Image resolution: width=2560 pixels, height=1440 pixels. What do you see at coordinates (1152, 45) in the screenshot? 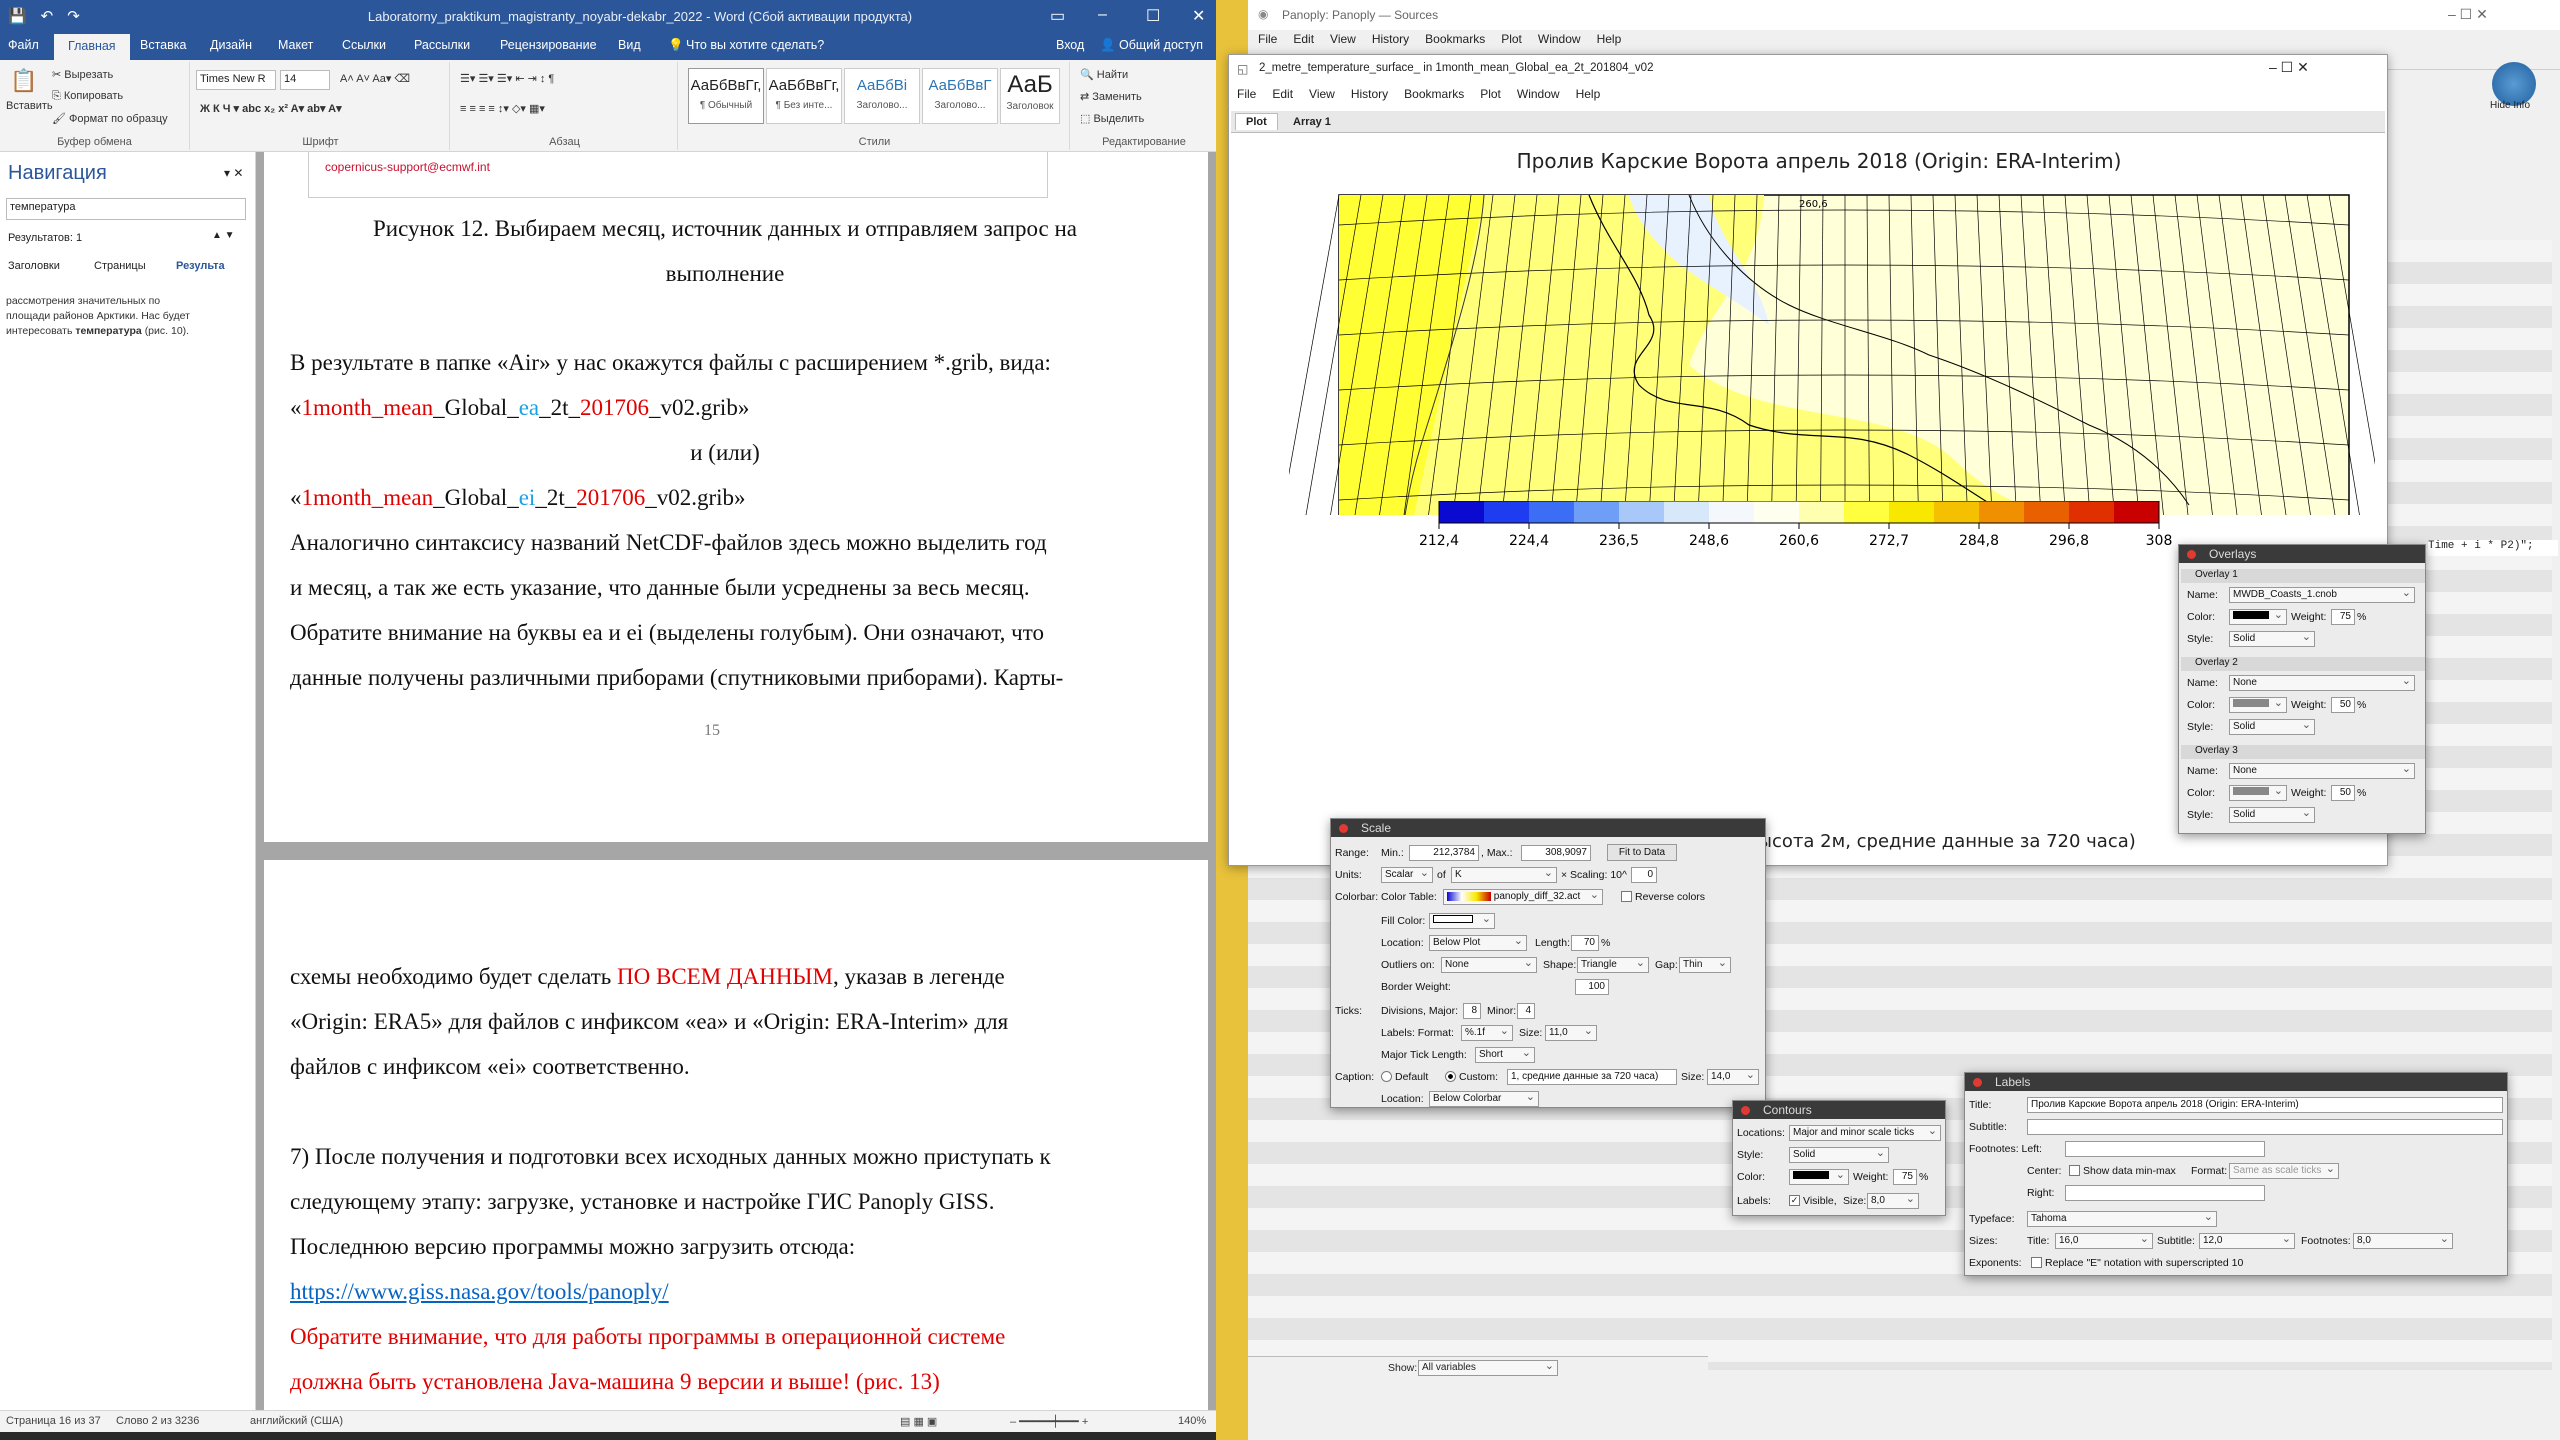
I see `share-button: 👤 Общий доступ` at bounding box center [1152, 45].